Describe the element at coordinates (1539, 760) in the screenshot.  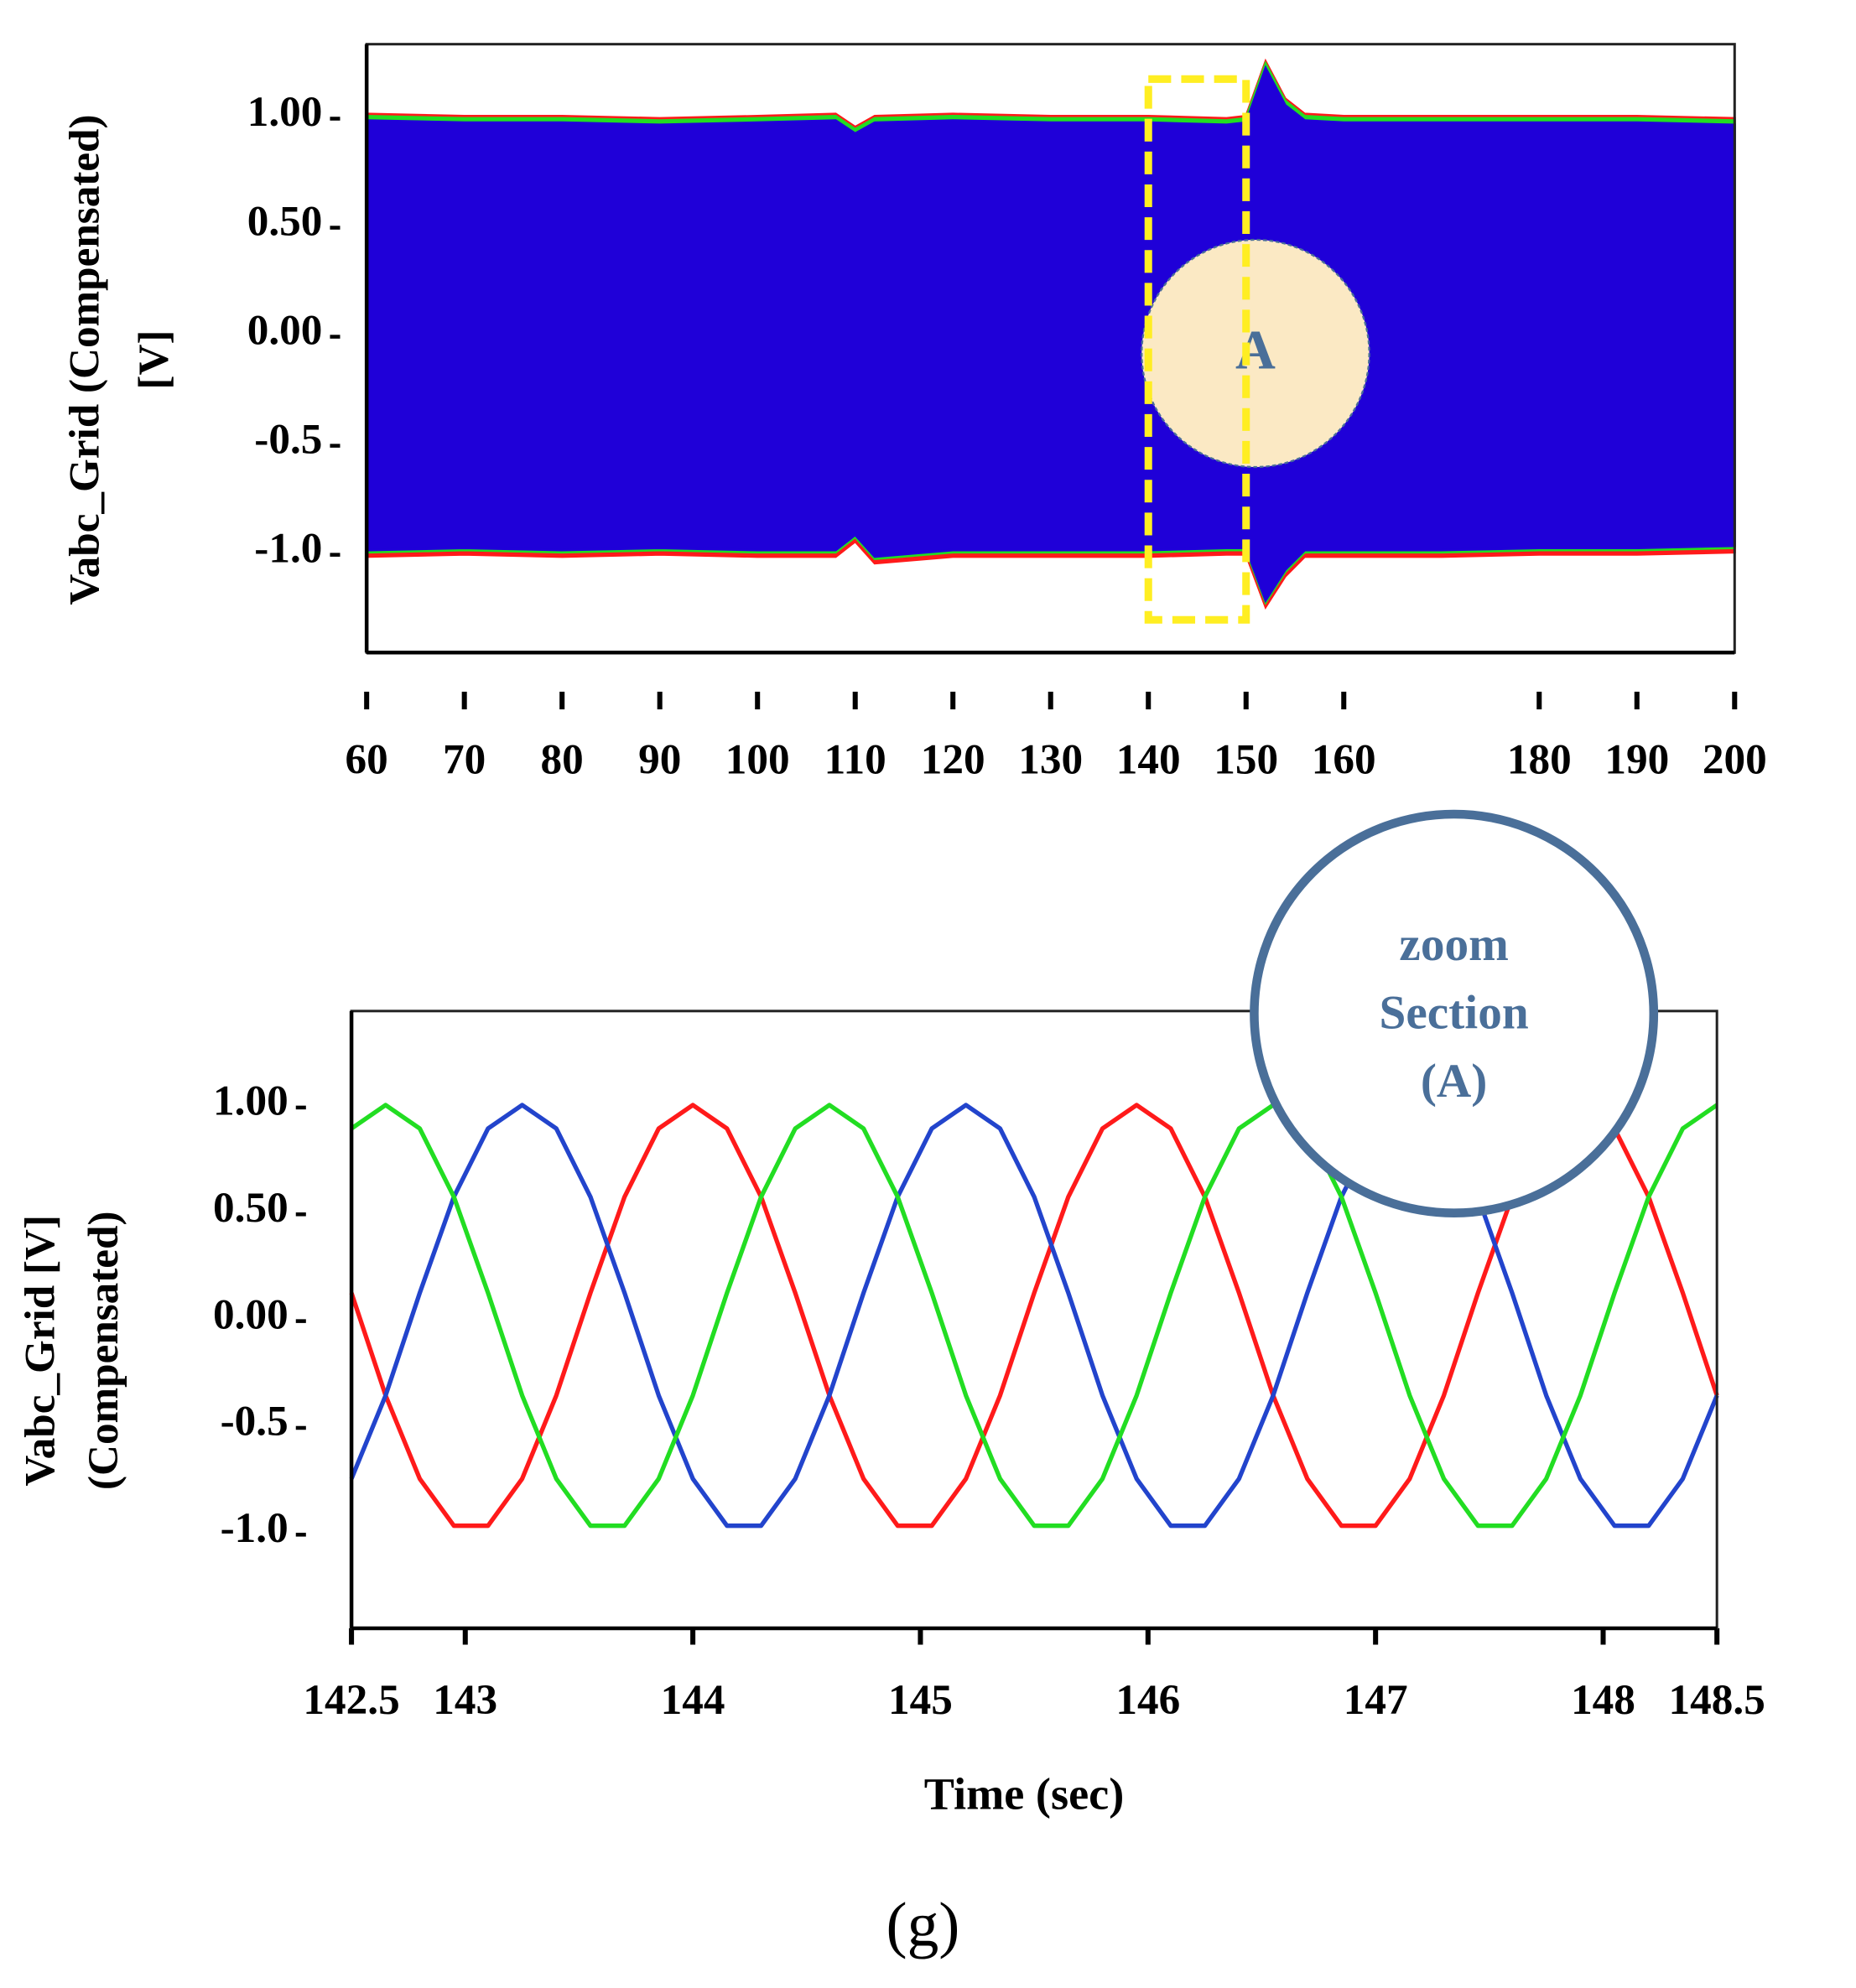
I see `x-tick-label: 180` at that location.